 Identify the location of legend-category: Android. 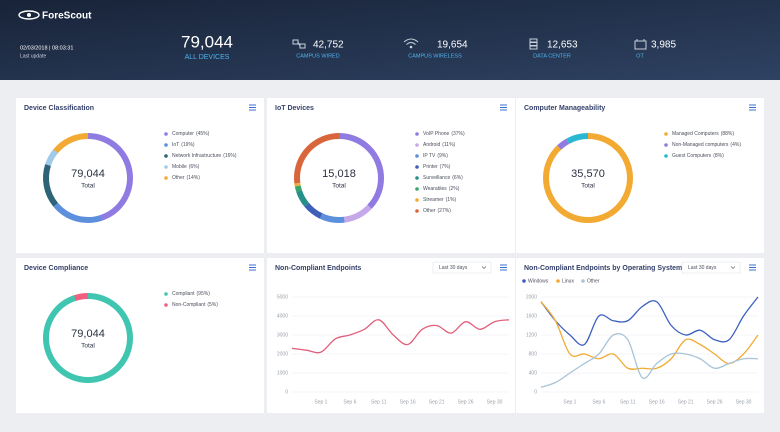
(431, 145).